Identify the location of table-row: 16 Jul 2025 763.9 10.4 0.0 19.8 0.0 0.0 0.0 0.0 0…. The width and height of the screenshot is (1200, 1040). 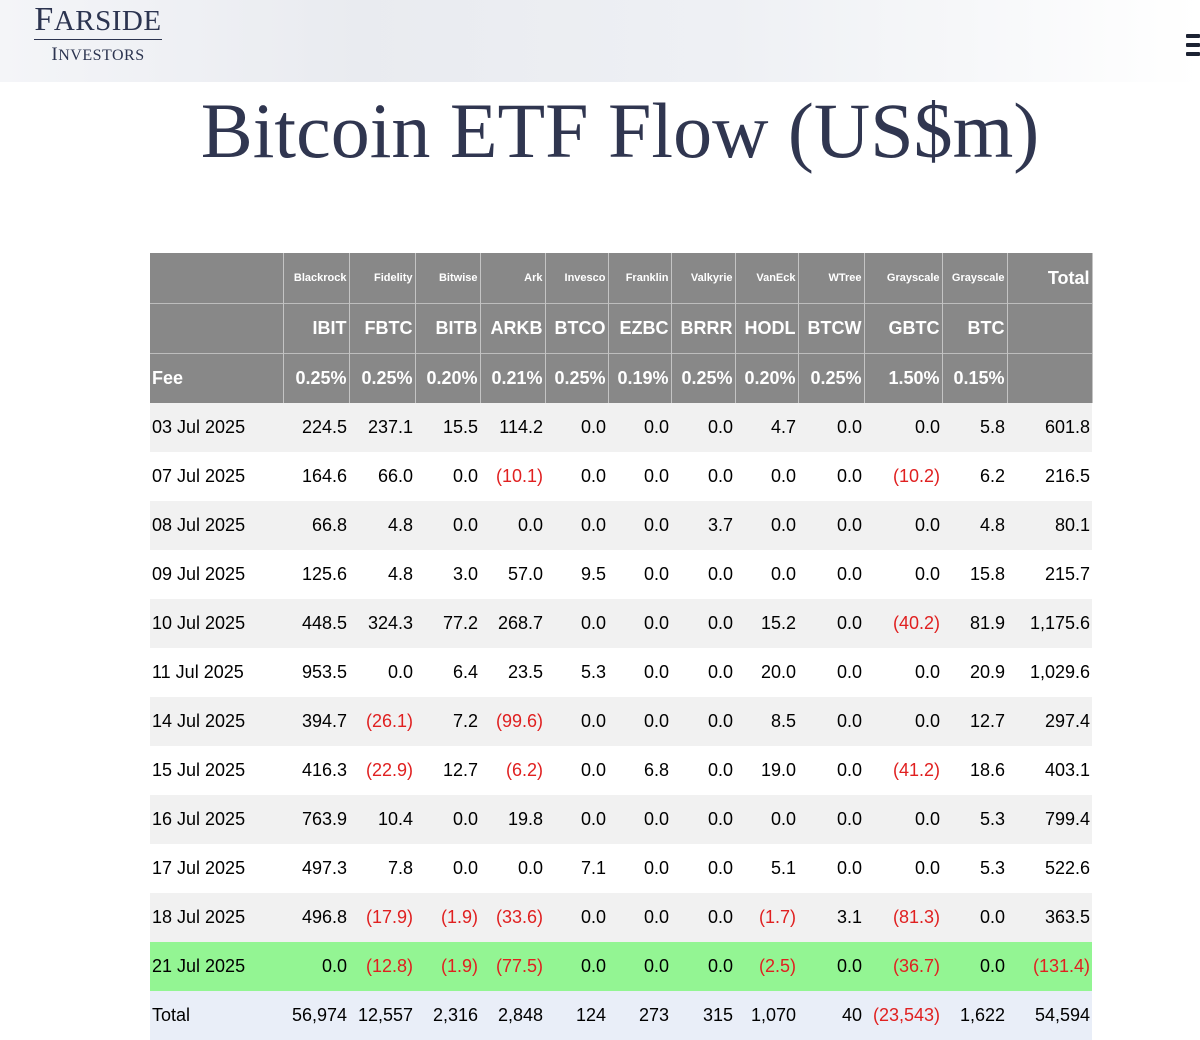
(621, 819).